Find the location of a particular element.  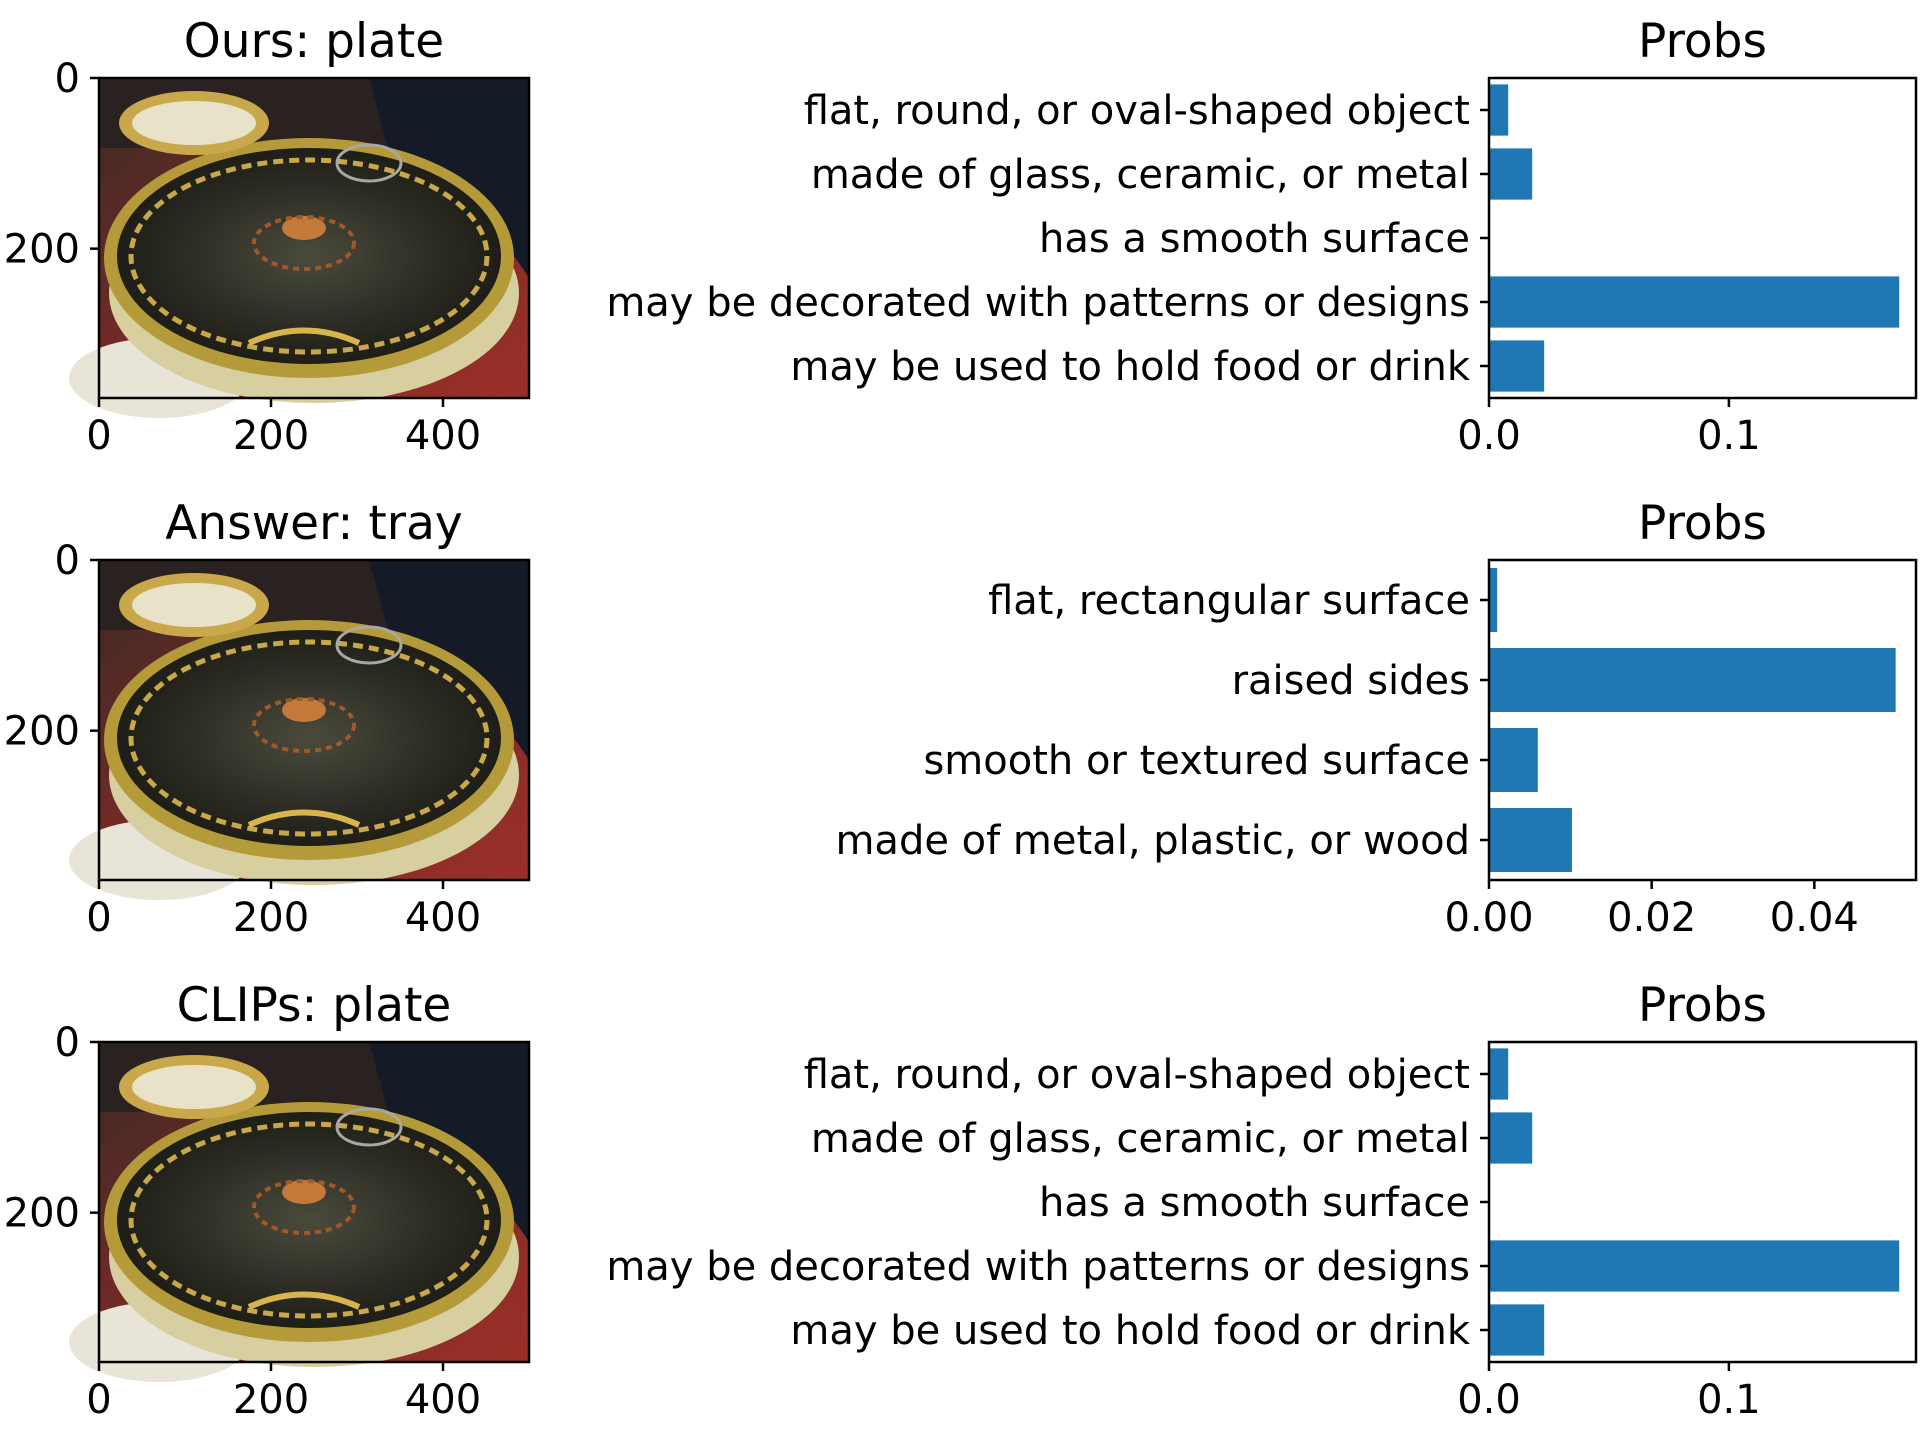

image-panel: CLIPs: plate 0 200 400 0 200 is located at coordinates (266, 1200).